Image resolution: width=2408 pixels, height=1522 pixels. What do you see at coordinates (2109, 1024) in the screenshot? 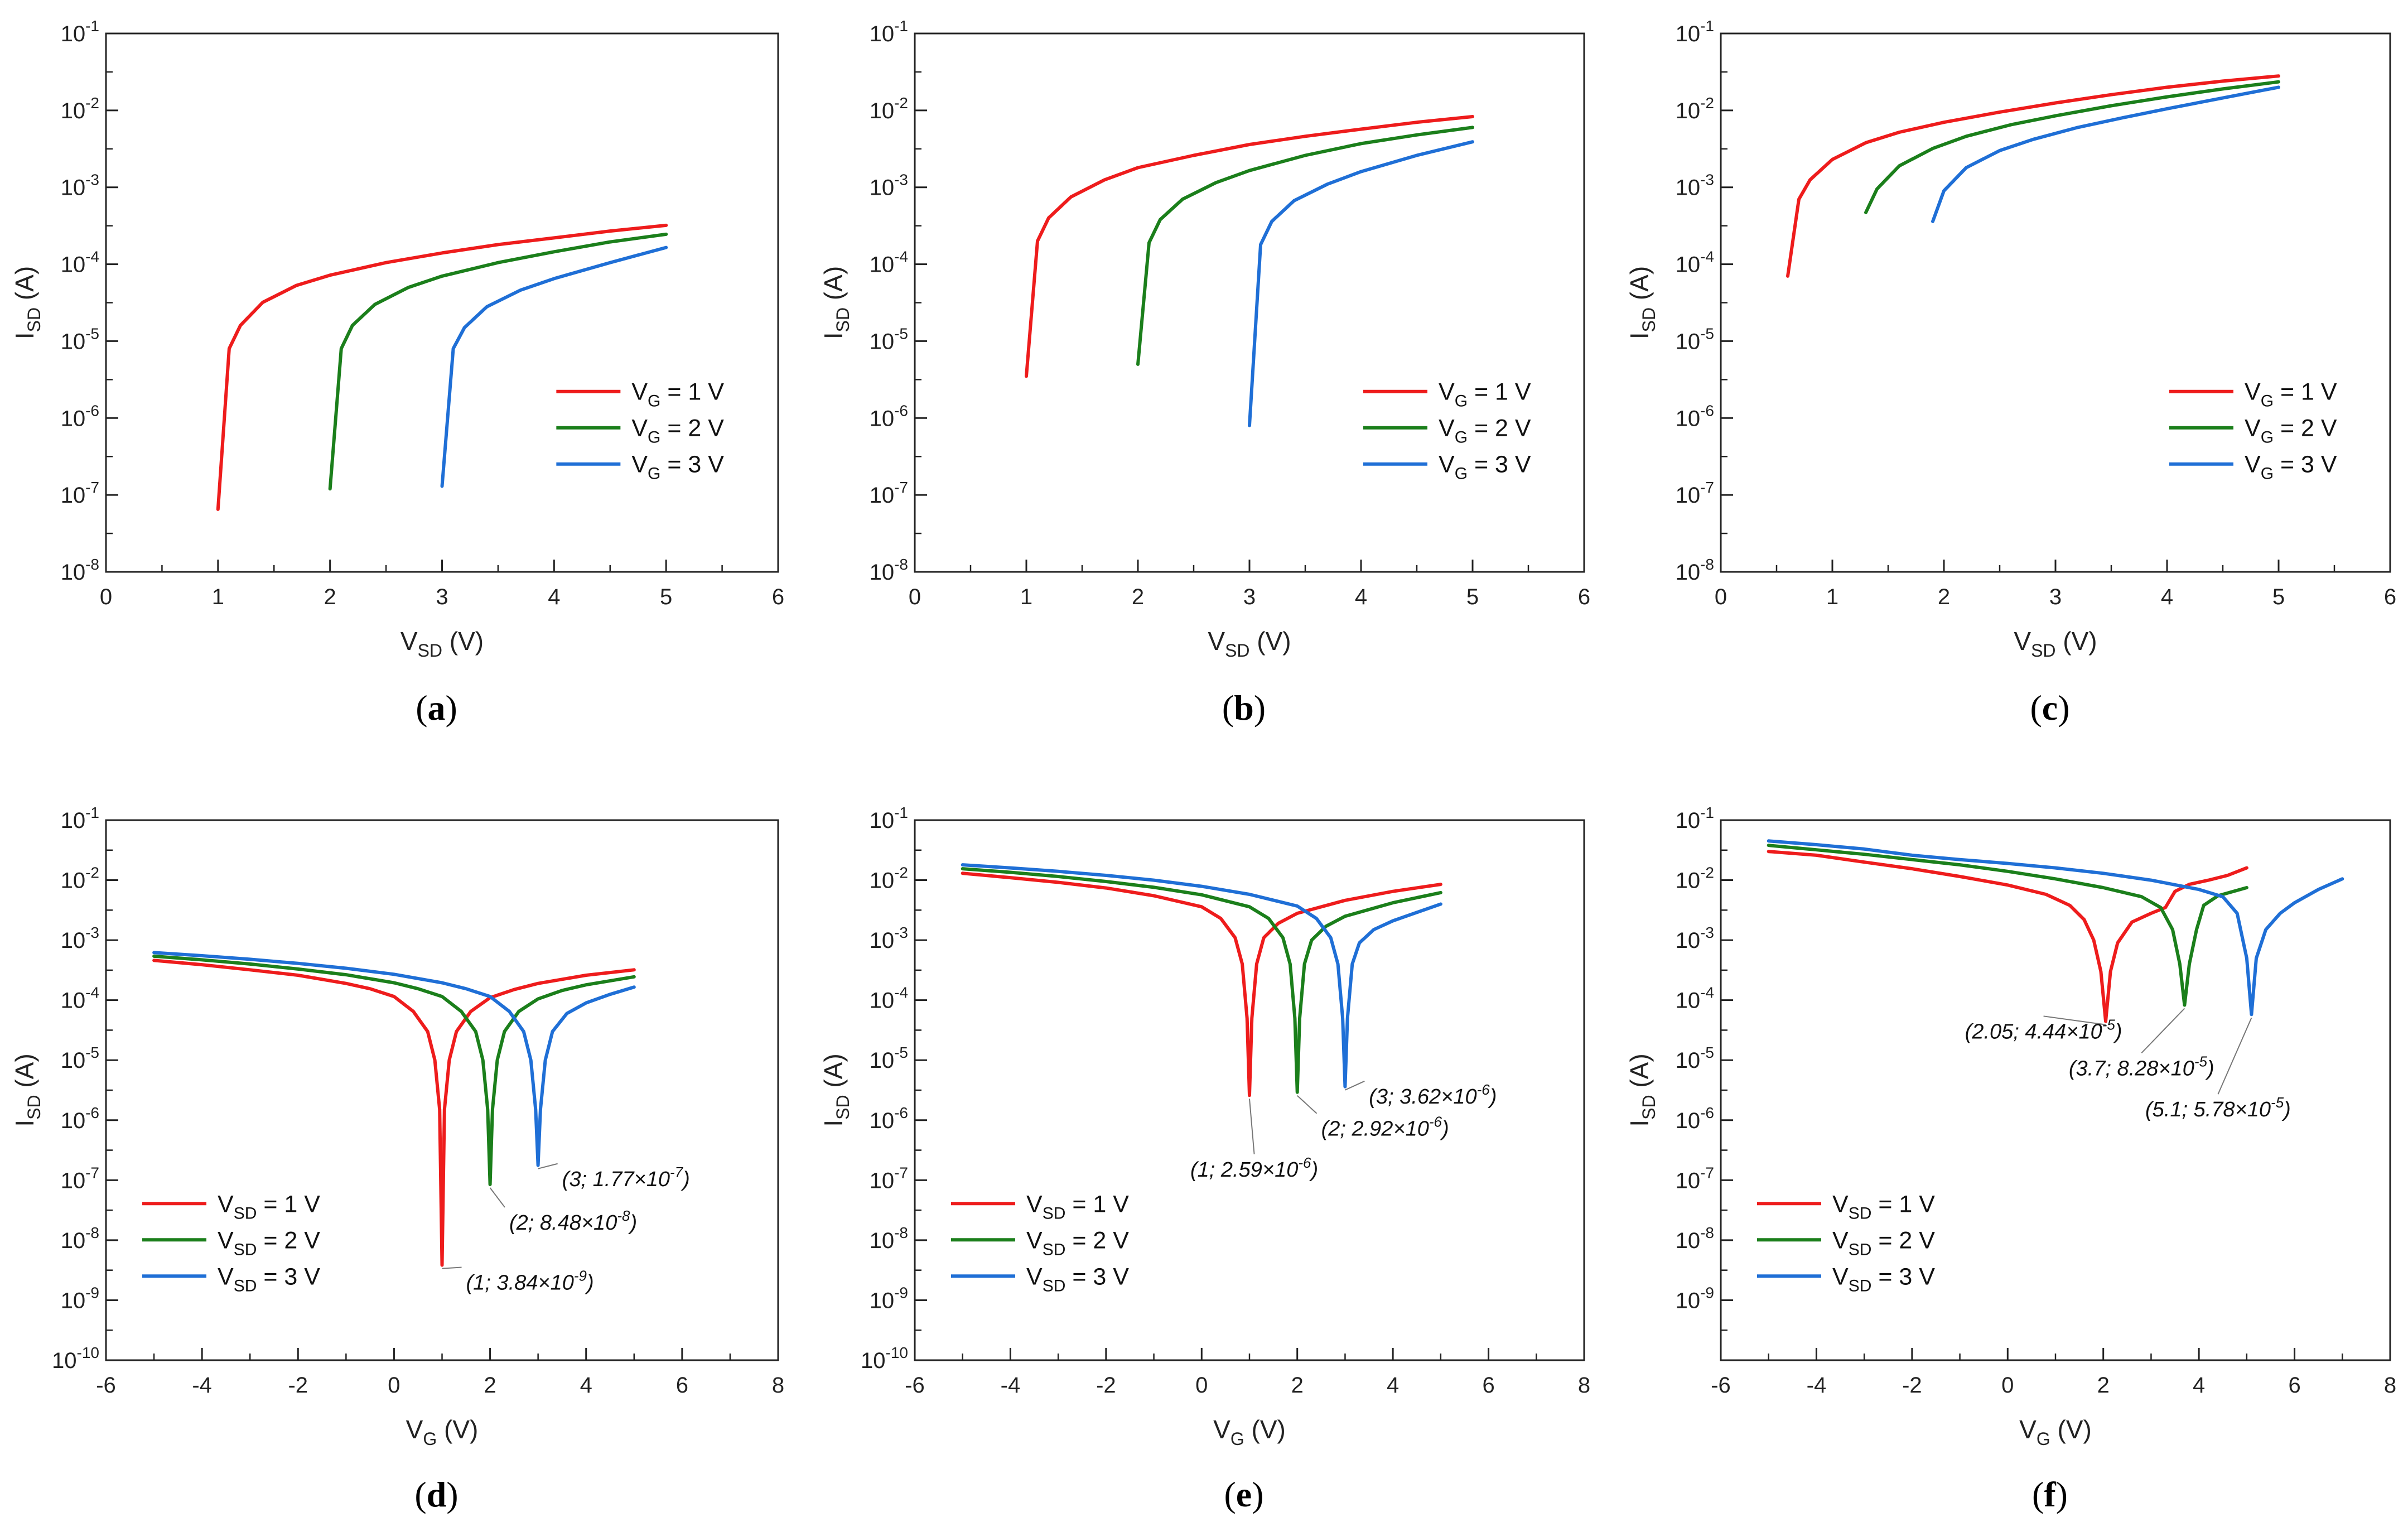
I see `annotation-exponent: -5` at bounding box center [2109, 1024].